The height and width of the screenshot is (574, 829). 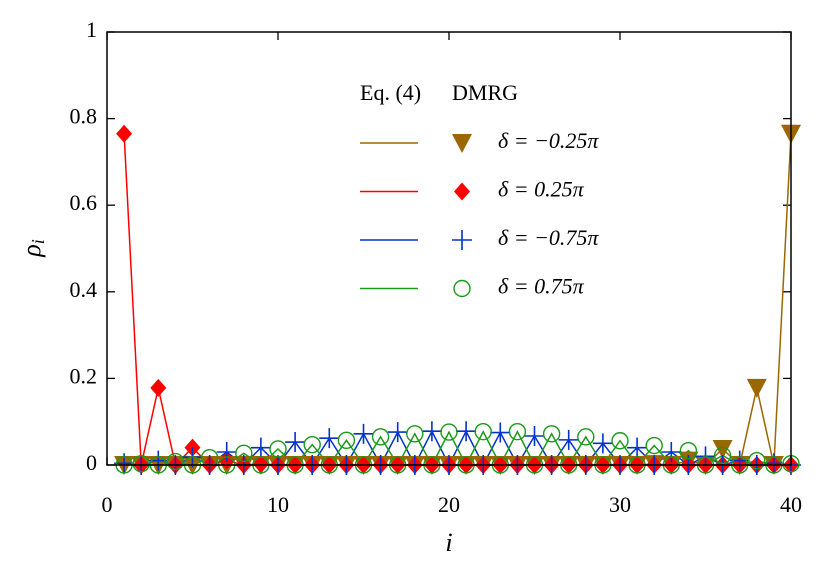 What do you see at coordinates (107, 504) in the screenshot?
I see `x-tick-label: 0` at bounding box center [107, 504].